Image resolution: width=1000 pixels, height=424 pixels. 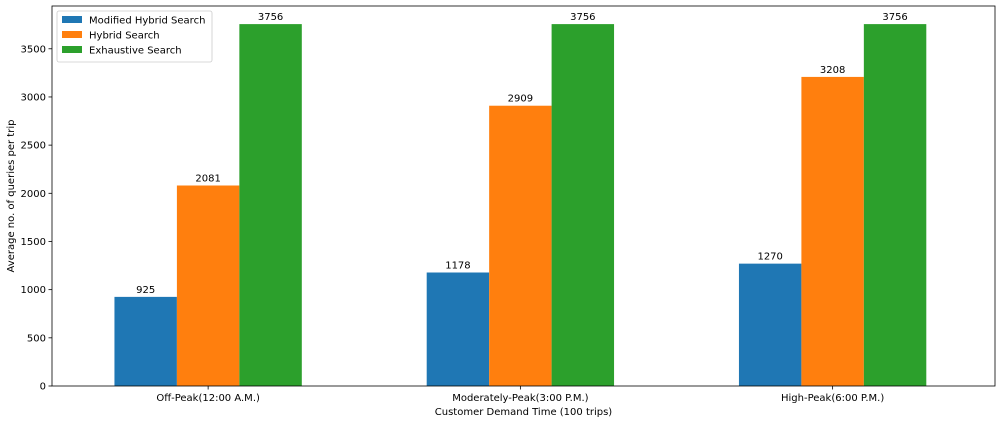 What do you see at coordinates (135, 51) in the screenshot?
I see `legend-label-exhaustive-search: Exhaustive Search` at bounding box center [135, 51].